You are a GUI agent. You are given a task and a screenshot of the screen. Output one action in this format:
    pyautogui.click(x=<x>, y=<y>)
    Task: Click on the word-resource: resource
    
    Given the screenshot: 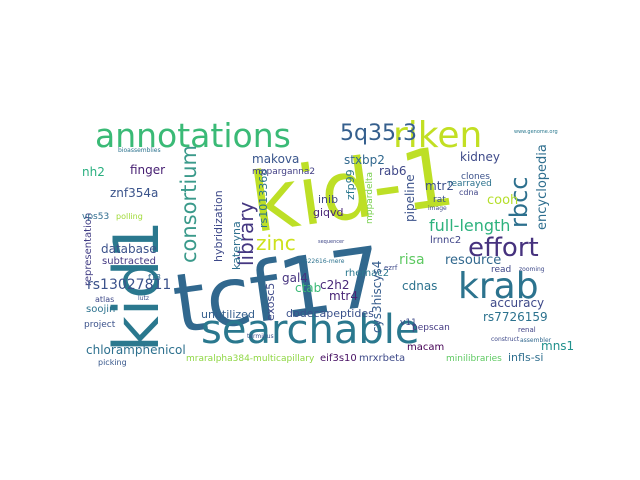 What is the action you would take?
    pyautogui.click(x=473, y=260)
    